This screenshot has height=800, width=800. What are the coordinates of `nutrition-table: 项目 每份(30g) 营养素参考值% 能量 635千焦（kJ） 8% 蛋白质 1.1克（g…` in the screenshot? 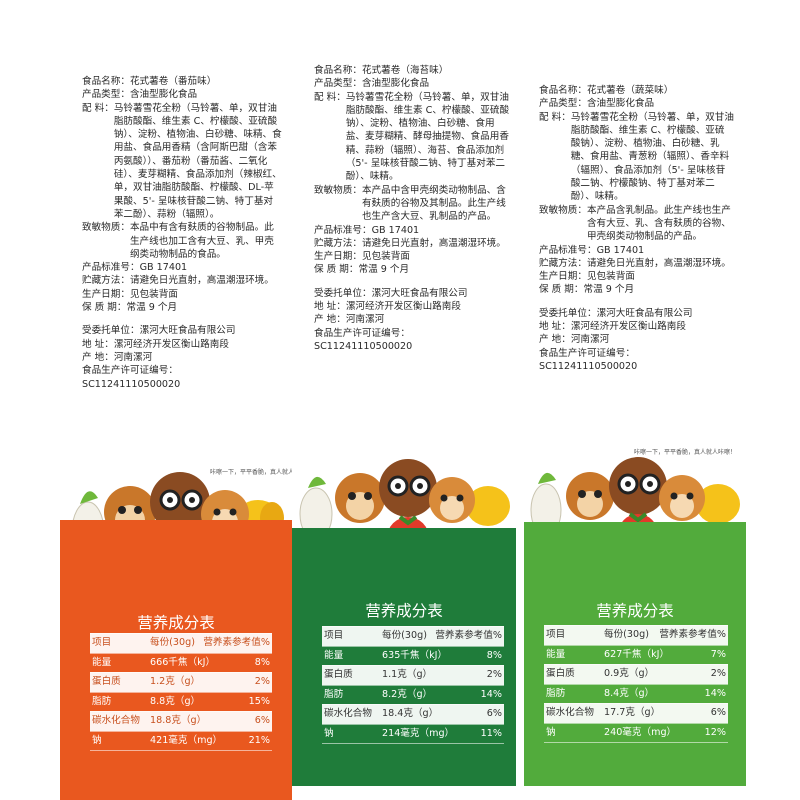 It's located at (413, 685).